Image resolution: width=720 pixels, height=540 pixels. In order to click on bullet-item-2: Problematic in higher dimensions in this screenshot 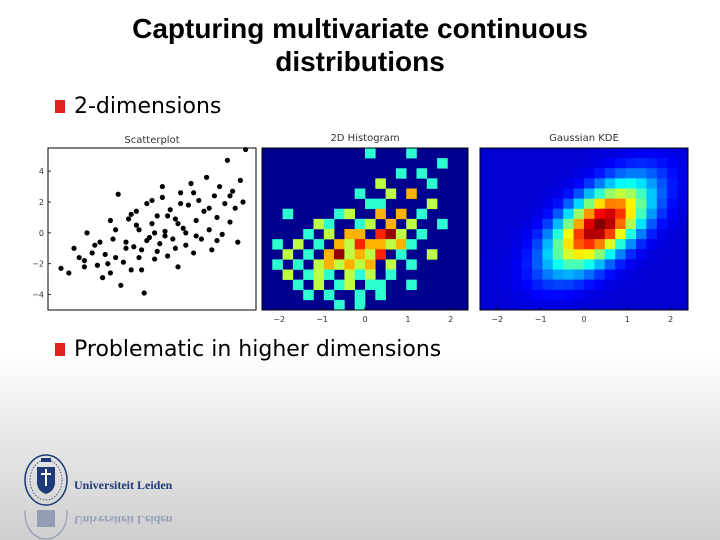, I will do `click(248, 349)`.